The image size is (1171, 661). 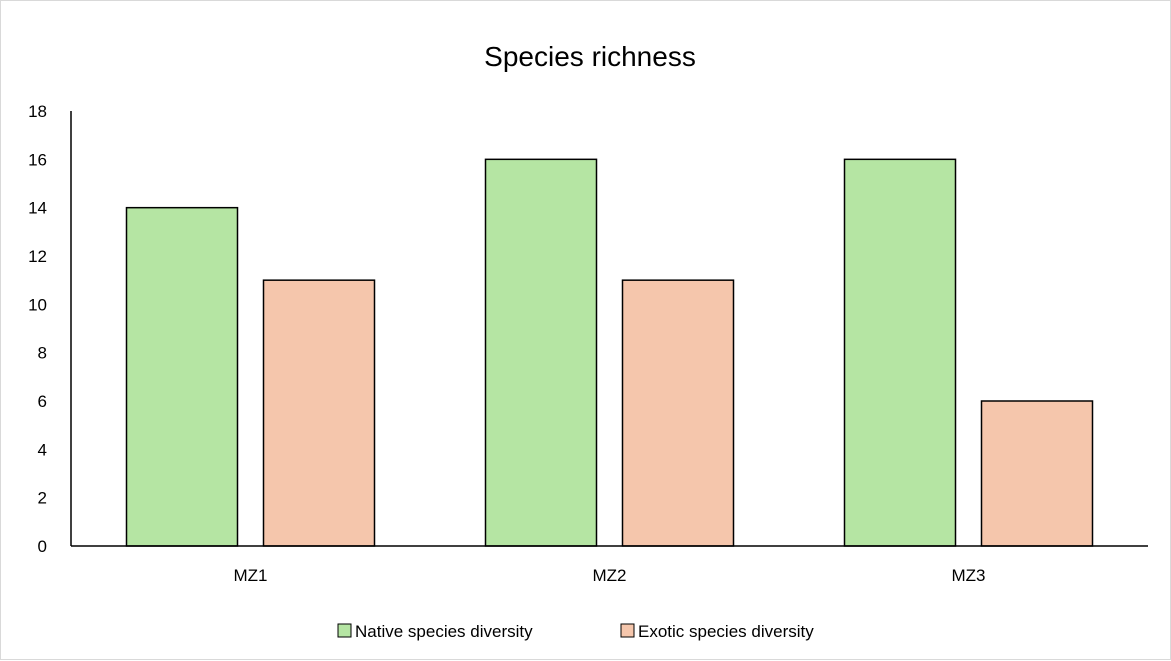 What do you see at coordinates (37, 304) in the screenshot?
I see `y-tick-label: 10` at bounding box center [37, 304].